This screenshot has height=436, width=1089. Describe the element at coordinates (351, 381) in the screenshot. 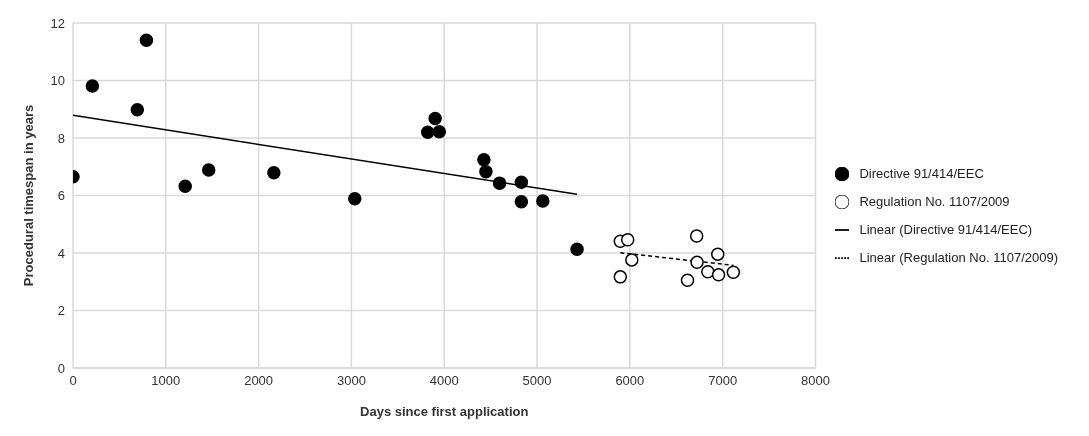

I see `x-tick-label: 3000` at that location.